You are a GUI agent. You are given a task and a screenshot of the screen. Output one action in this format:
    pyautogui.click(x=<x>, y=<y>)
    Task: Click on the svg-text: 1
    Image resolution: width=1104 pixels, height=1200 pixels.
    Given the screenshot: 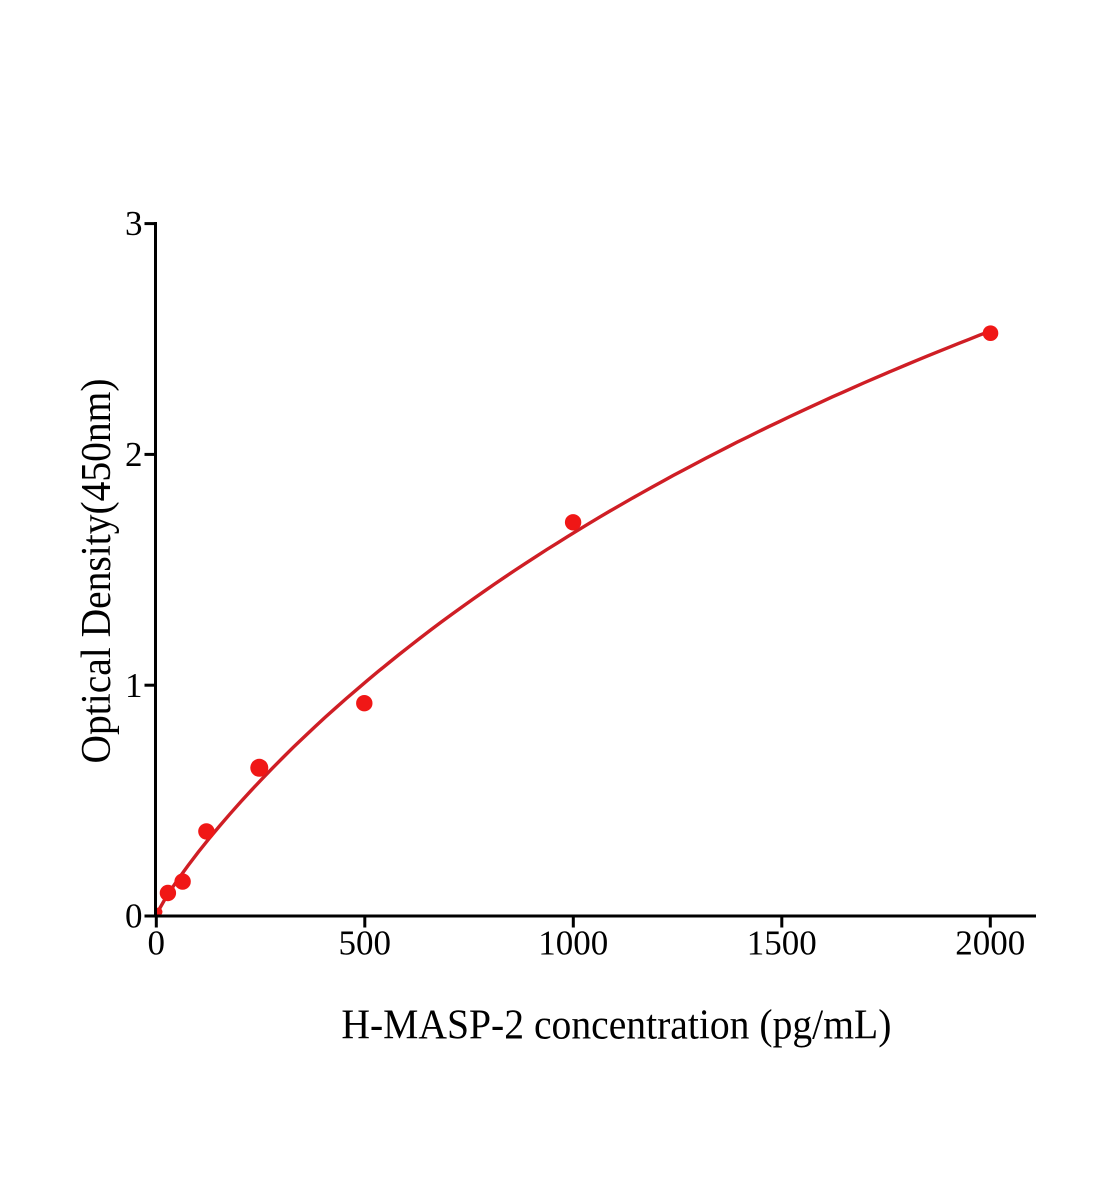 What is the action you would take?
    pyautogui.click(x=134, y=685)
    